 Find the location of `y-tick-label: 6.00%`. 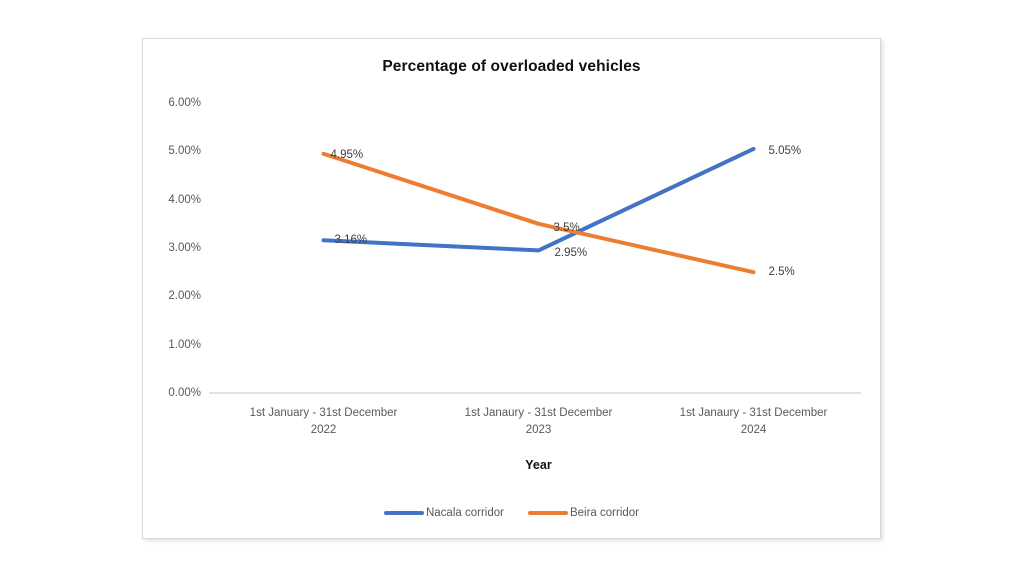

y-tick-label: 6.00% is located at coordinates (184, 103).